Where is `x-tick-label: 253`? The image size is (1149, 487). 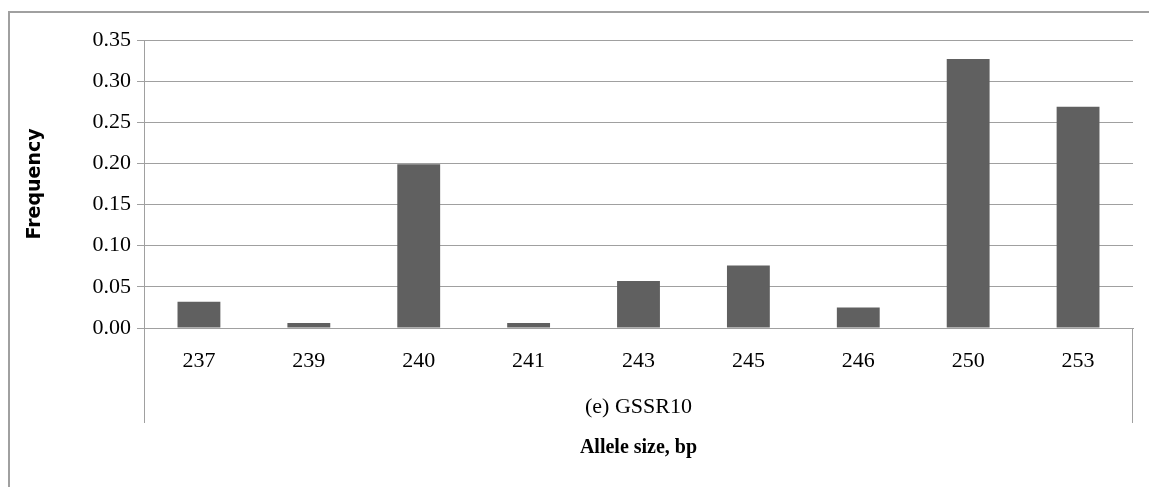
x-tick-label: 253 is located at coordinates (1078, 359).